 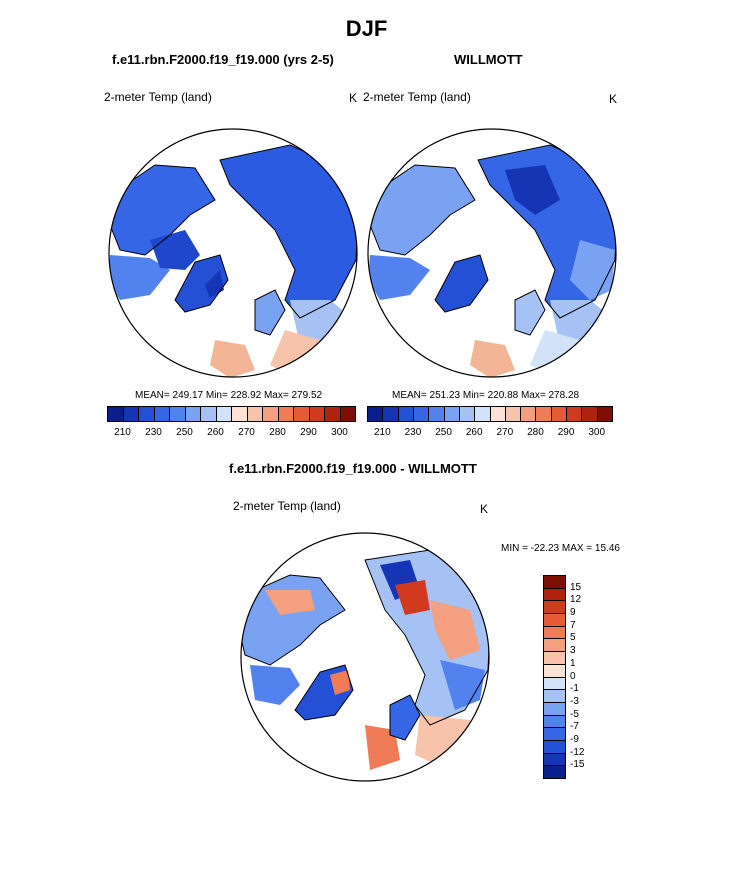 What do you see at coordinates (353, 98) in the screenshot?
I see `panel1-units: K` at bounding box center [353, 98].